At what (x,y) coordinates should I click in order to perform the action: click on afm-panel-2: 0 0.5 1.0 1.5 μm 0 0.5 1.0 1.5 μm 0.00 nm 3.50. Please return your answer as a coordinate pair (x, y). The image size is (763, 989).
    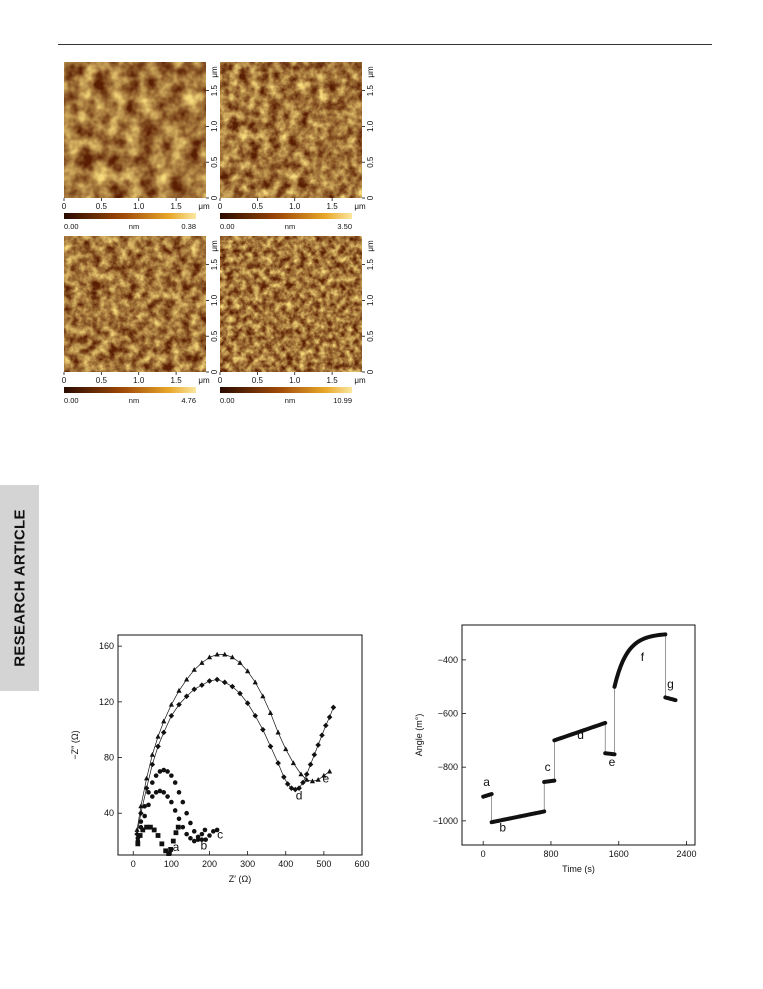
    Looking at the image, I should click on (374, 148).